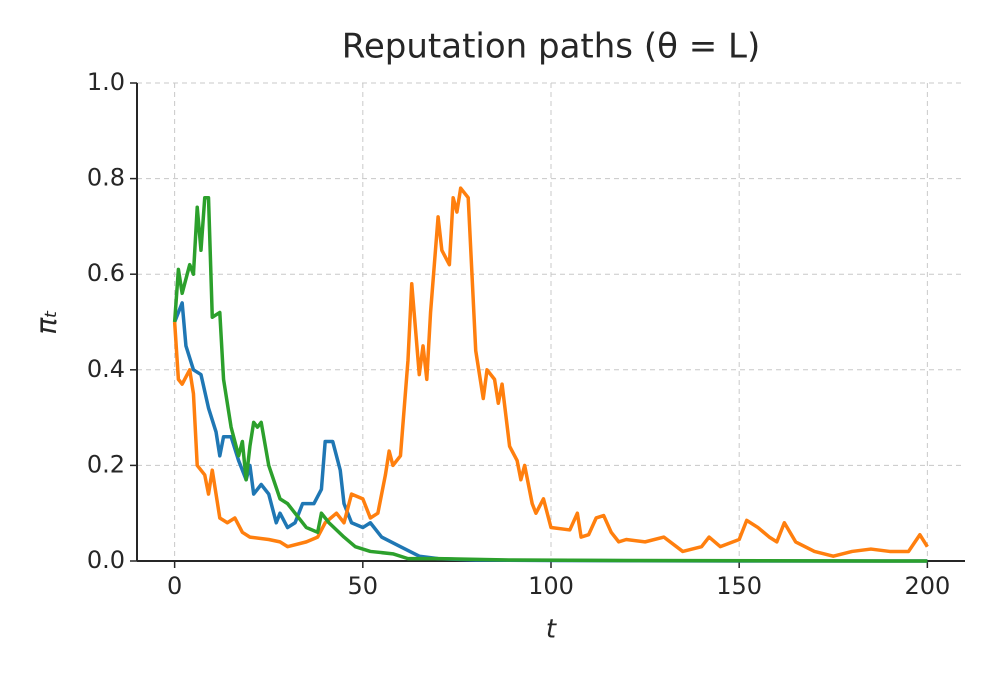 The image size is (997, 678). What do you see at coordinates (739, 586) in the screenshot?
I see `x-tick-label: 150` at bounding box center [739, 586].